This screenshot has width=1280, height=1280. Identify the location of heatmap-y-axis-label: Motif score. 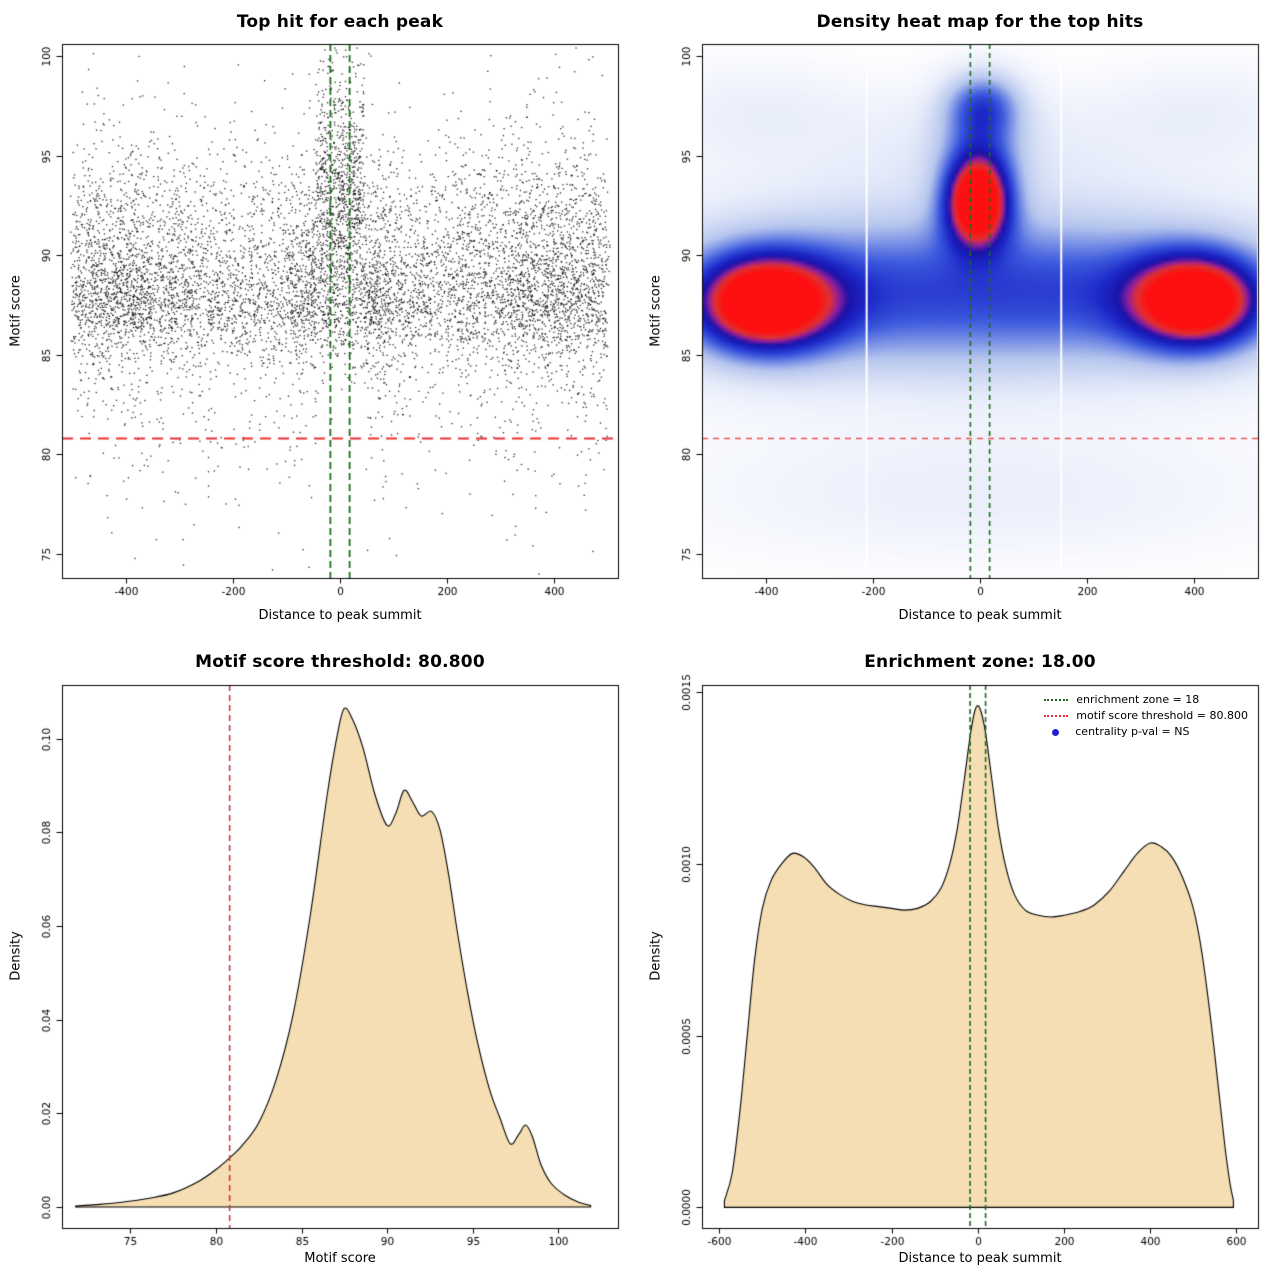
(656, 311).